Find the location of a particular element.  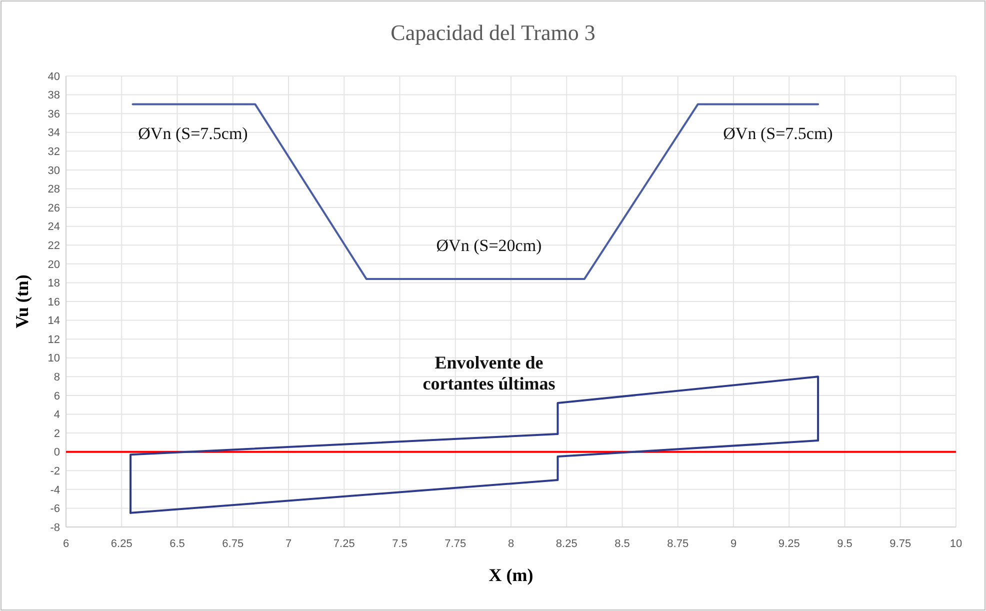

y-tick-label: 32 is located at coordinates (54, 152).